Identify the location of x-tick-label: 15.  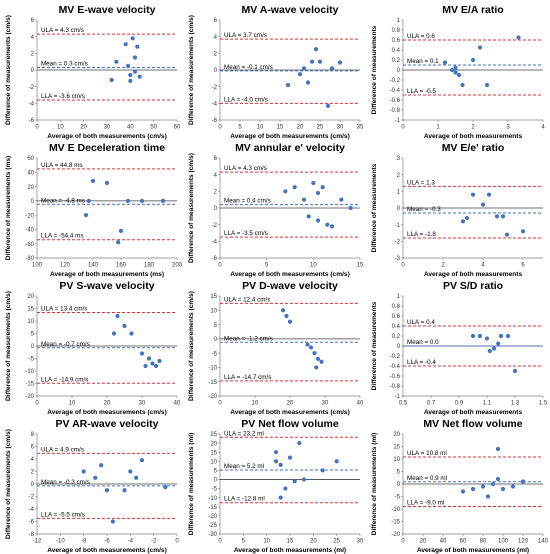
(360, 266).